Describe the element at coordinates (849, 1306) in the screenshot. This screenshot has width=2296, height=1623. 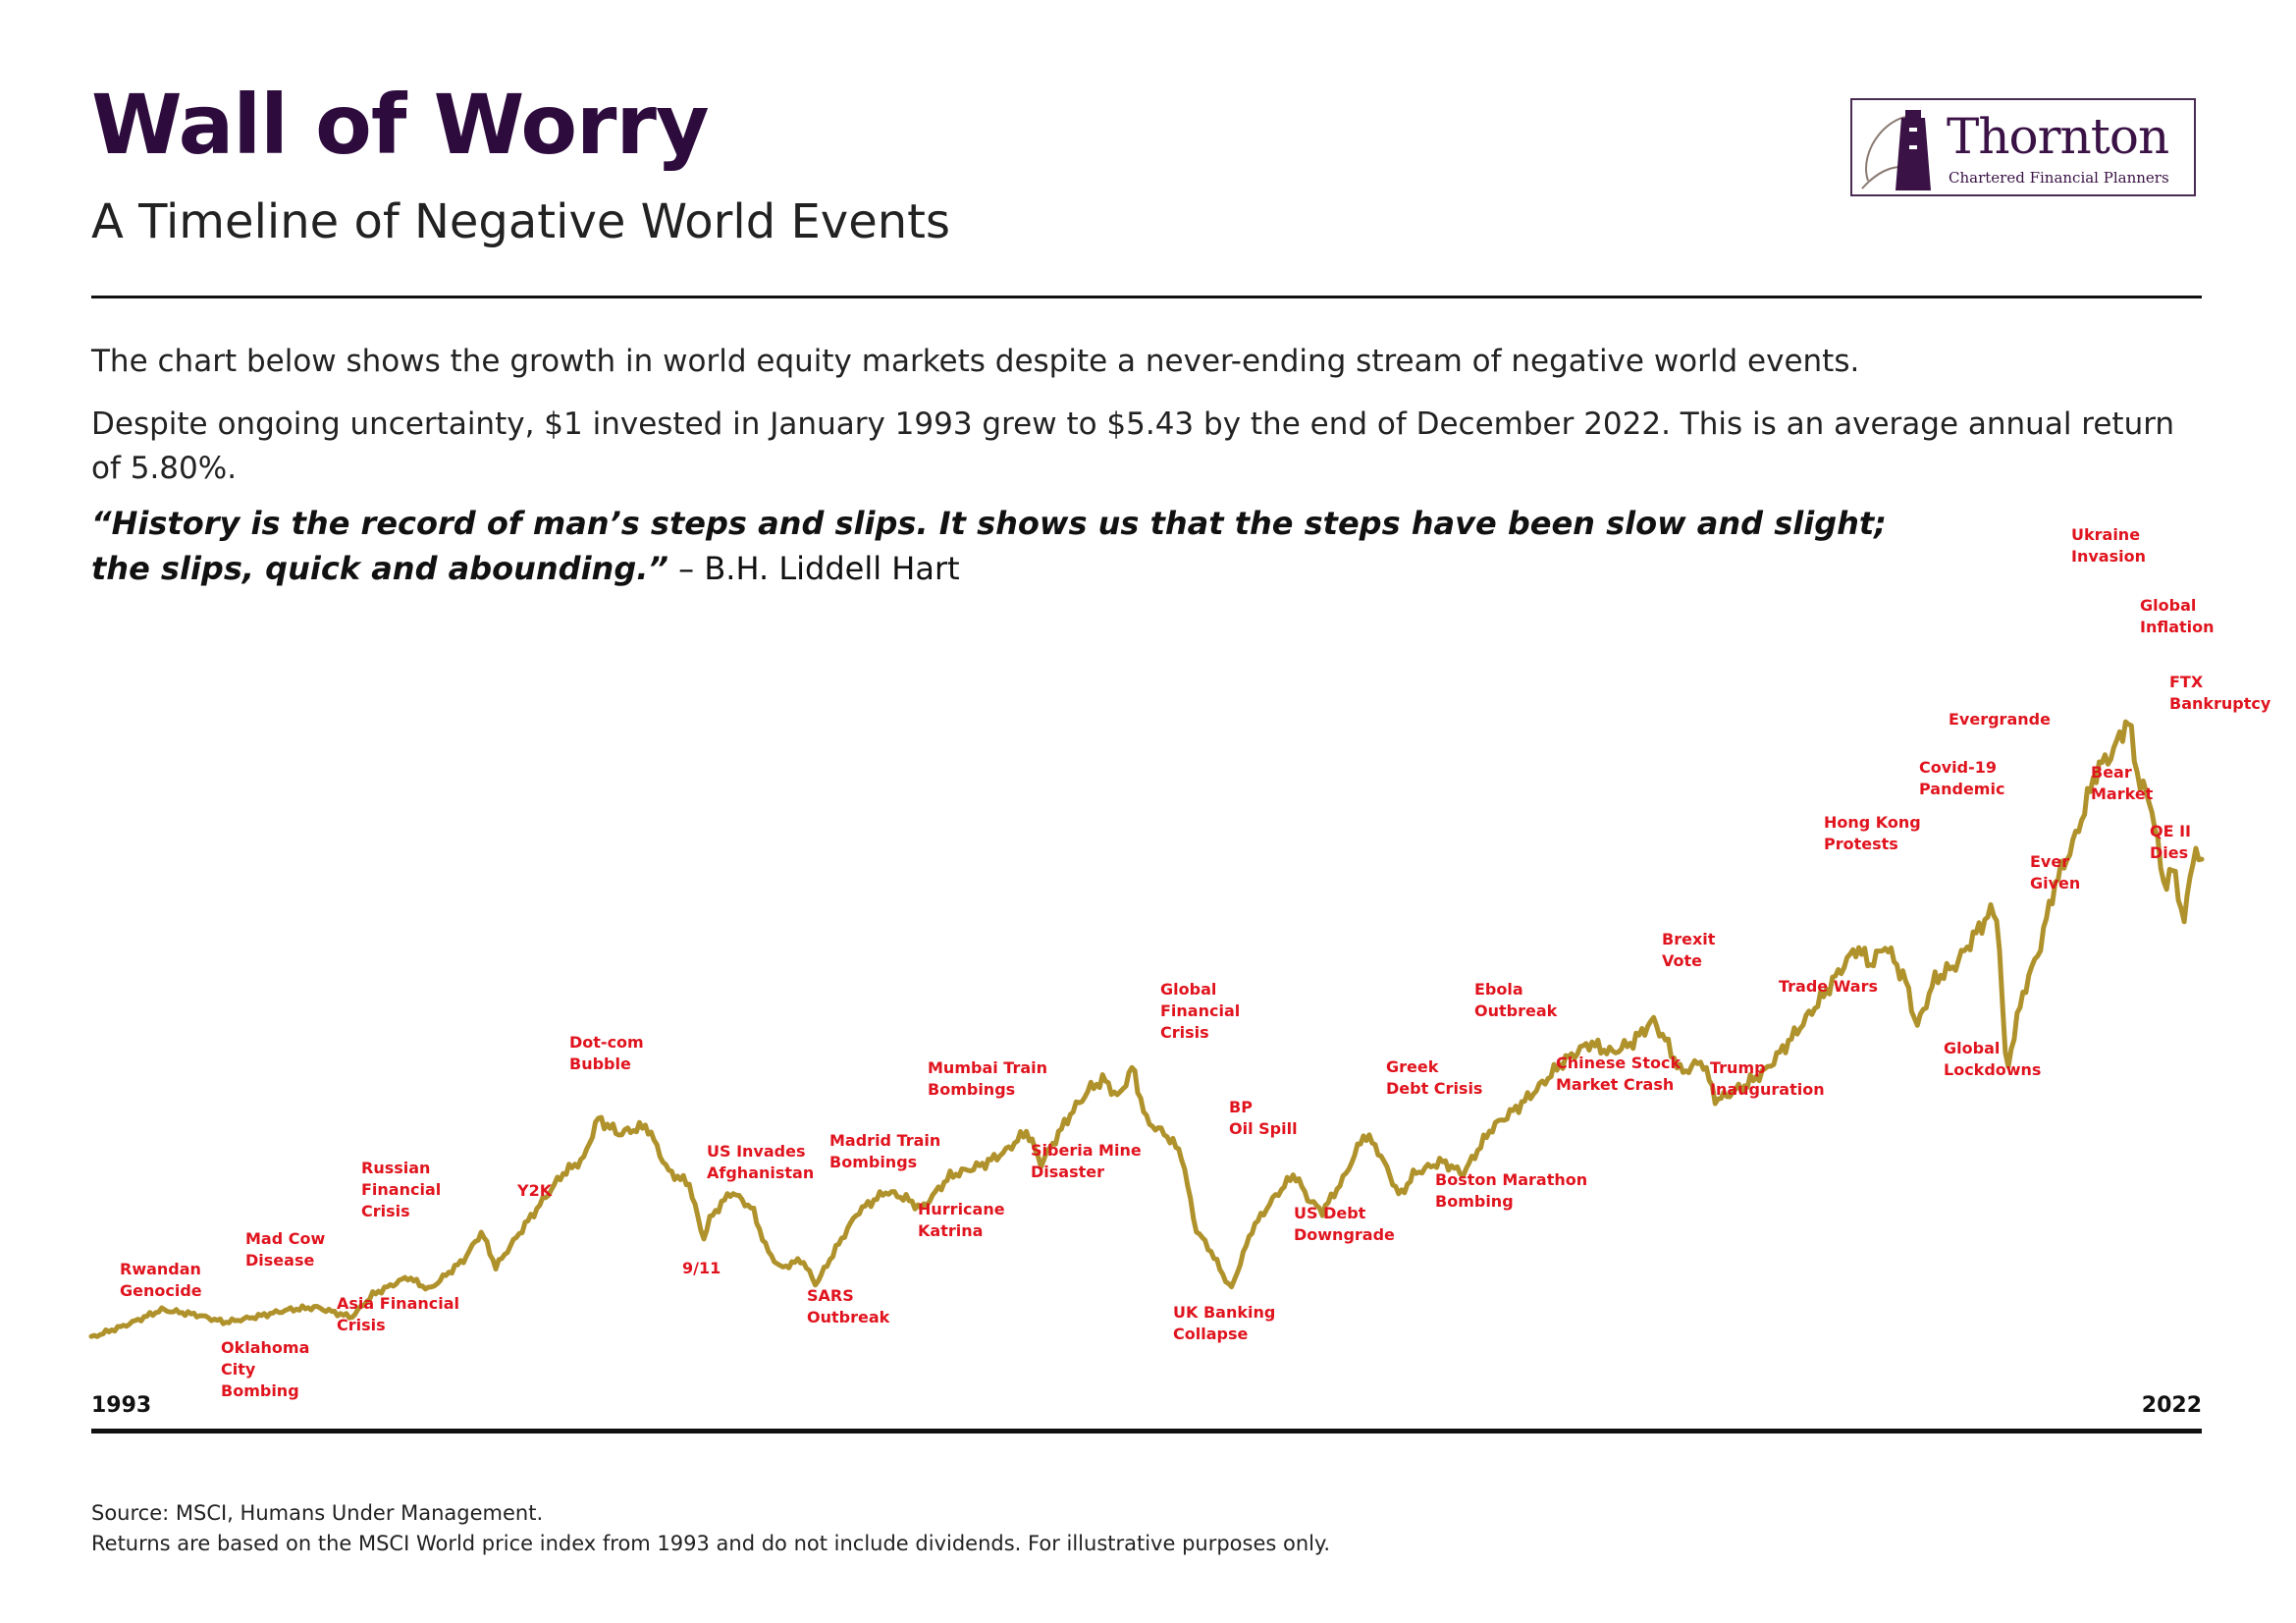
I see `event-label: SARS Outbreak` at that location.